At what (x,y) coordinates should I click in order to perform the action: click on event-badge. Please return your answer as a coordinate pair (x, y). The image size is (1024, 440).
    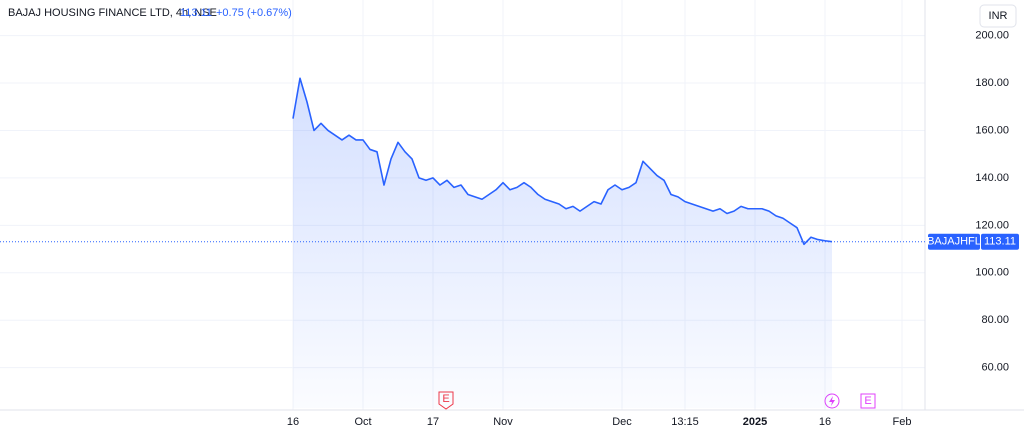
    Looking at the image, I should click on (868, 401).